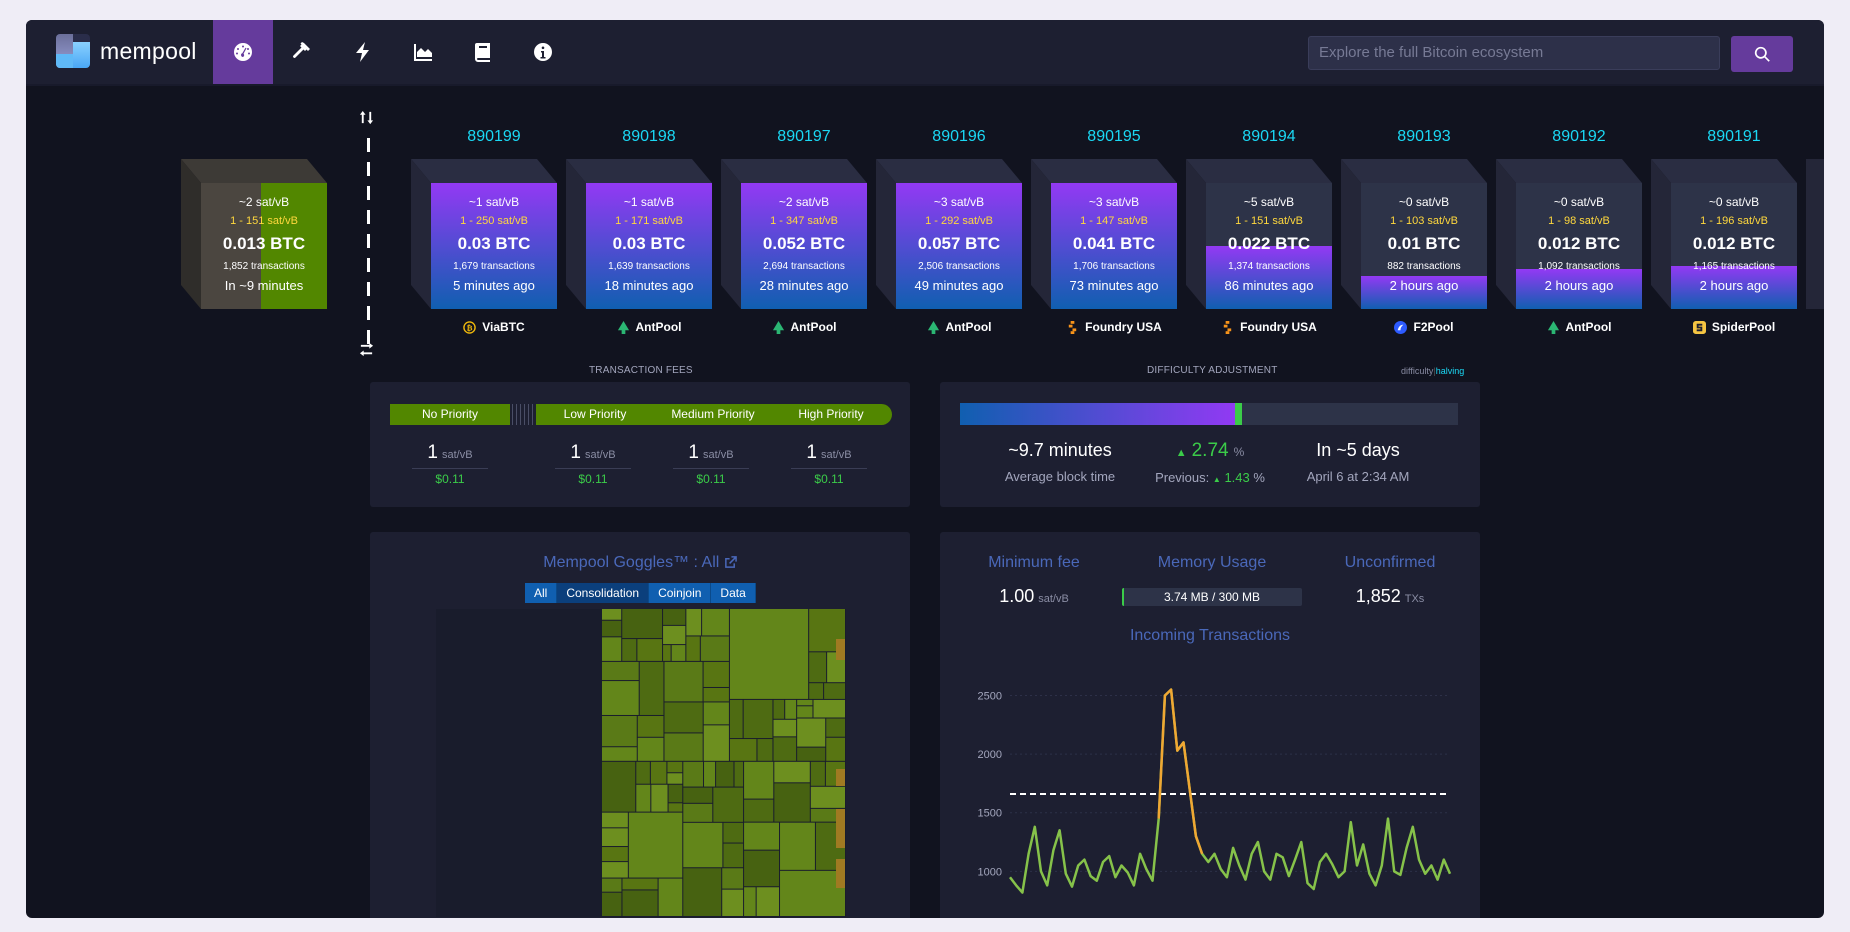 The image size is (1850, 932). I want to click on block-btc: 0.03 BTC, so click(649, 243).